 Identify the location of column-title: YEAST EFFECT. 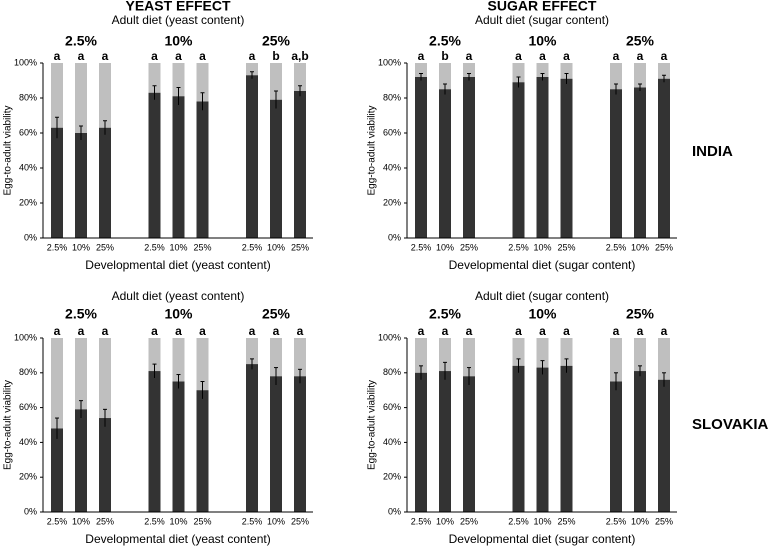
(177, 7).